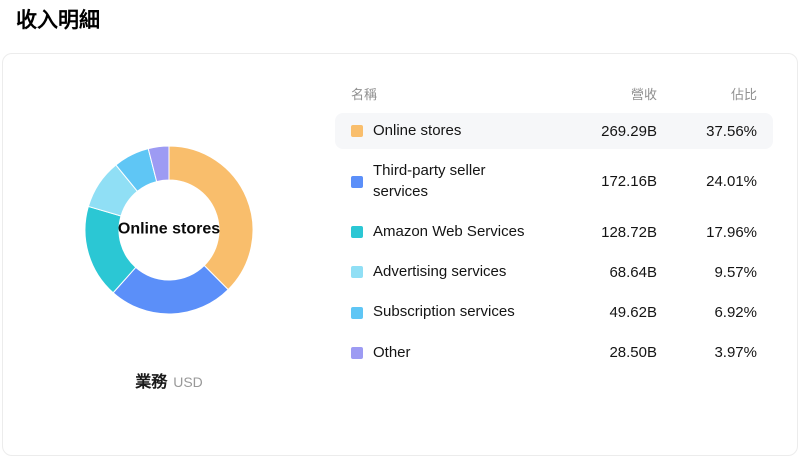 The image size is (800, 471). What do you see at coordinates (731, 131) in the screenshot?
I see `row-share: 37.56%` at bounding box center [731, 131].